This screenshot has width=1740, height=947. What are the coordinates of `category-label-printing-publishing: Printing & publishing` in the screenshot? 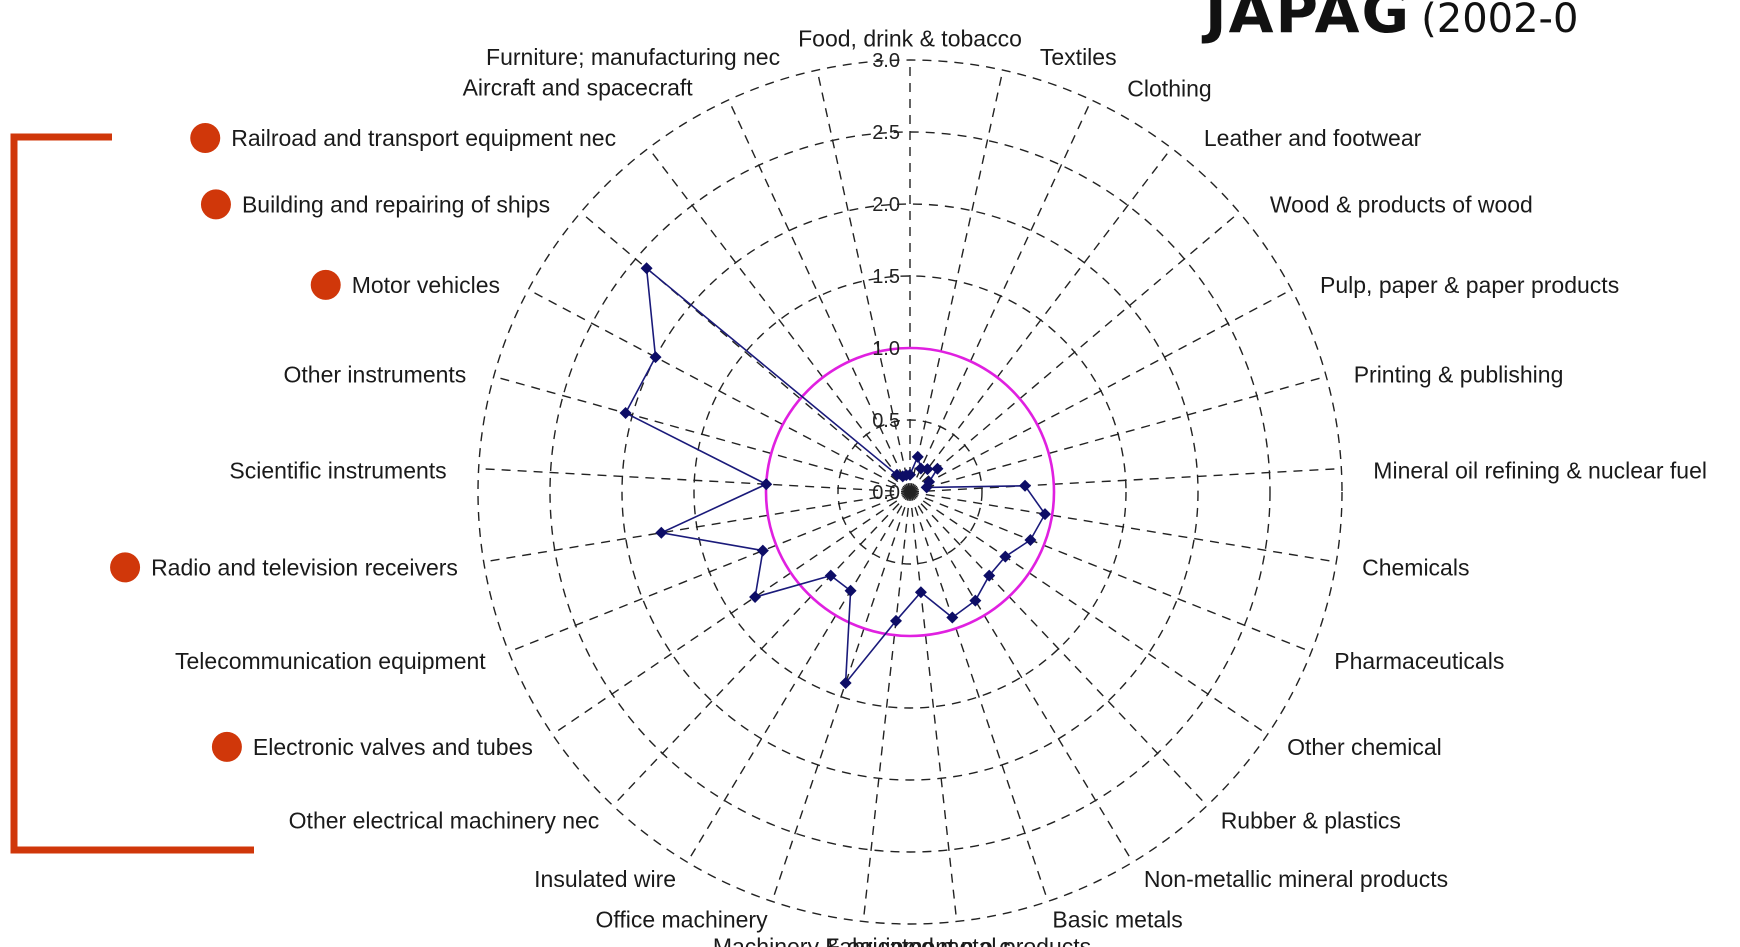 It's located at (1459, 375).